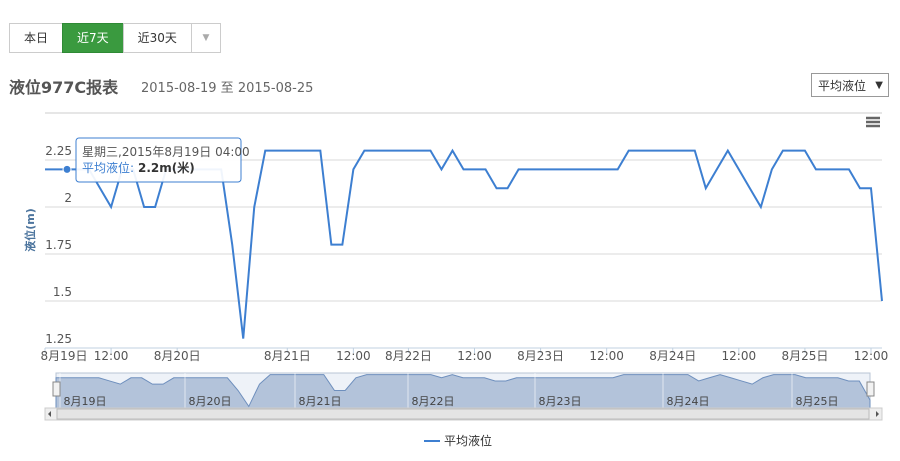 The height and width of the screenshot is (461, 900). Describe the element at coordinates (287, 356) in the screenshot. I see `x-tick-label: 8月21日` at that location.